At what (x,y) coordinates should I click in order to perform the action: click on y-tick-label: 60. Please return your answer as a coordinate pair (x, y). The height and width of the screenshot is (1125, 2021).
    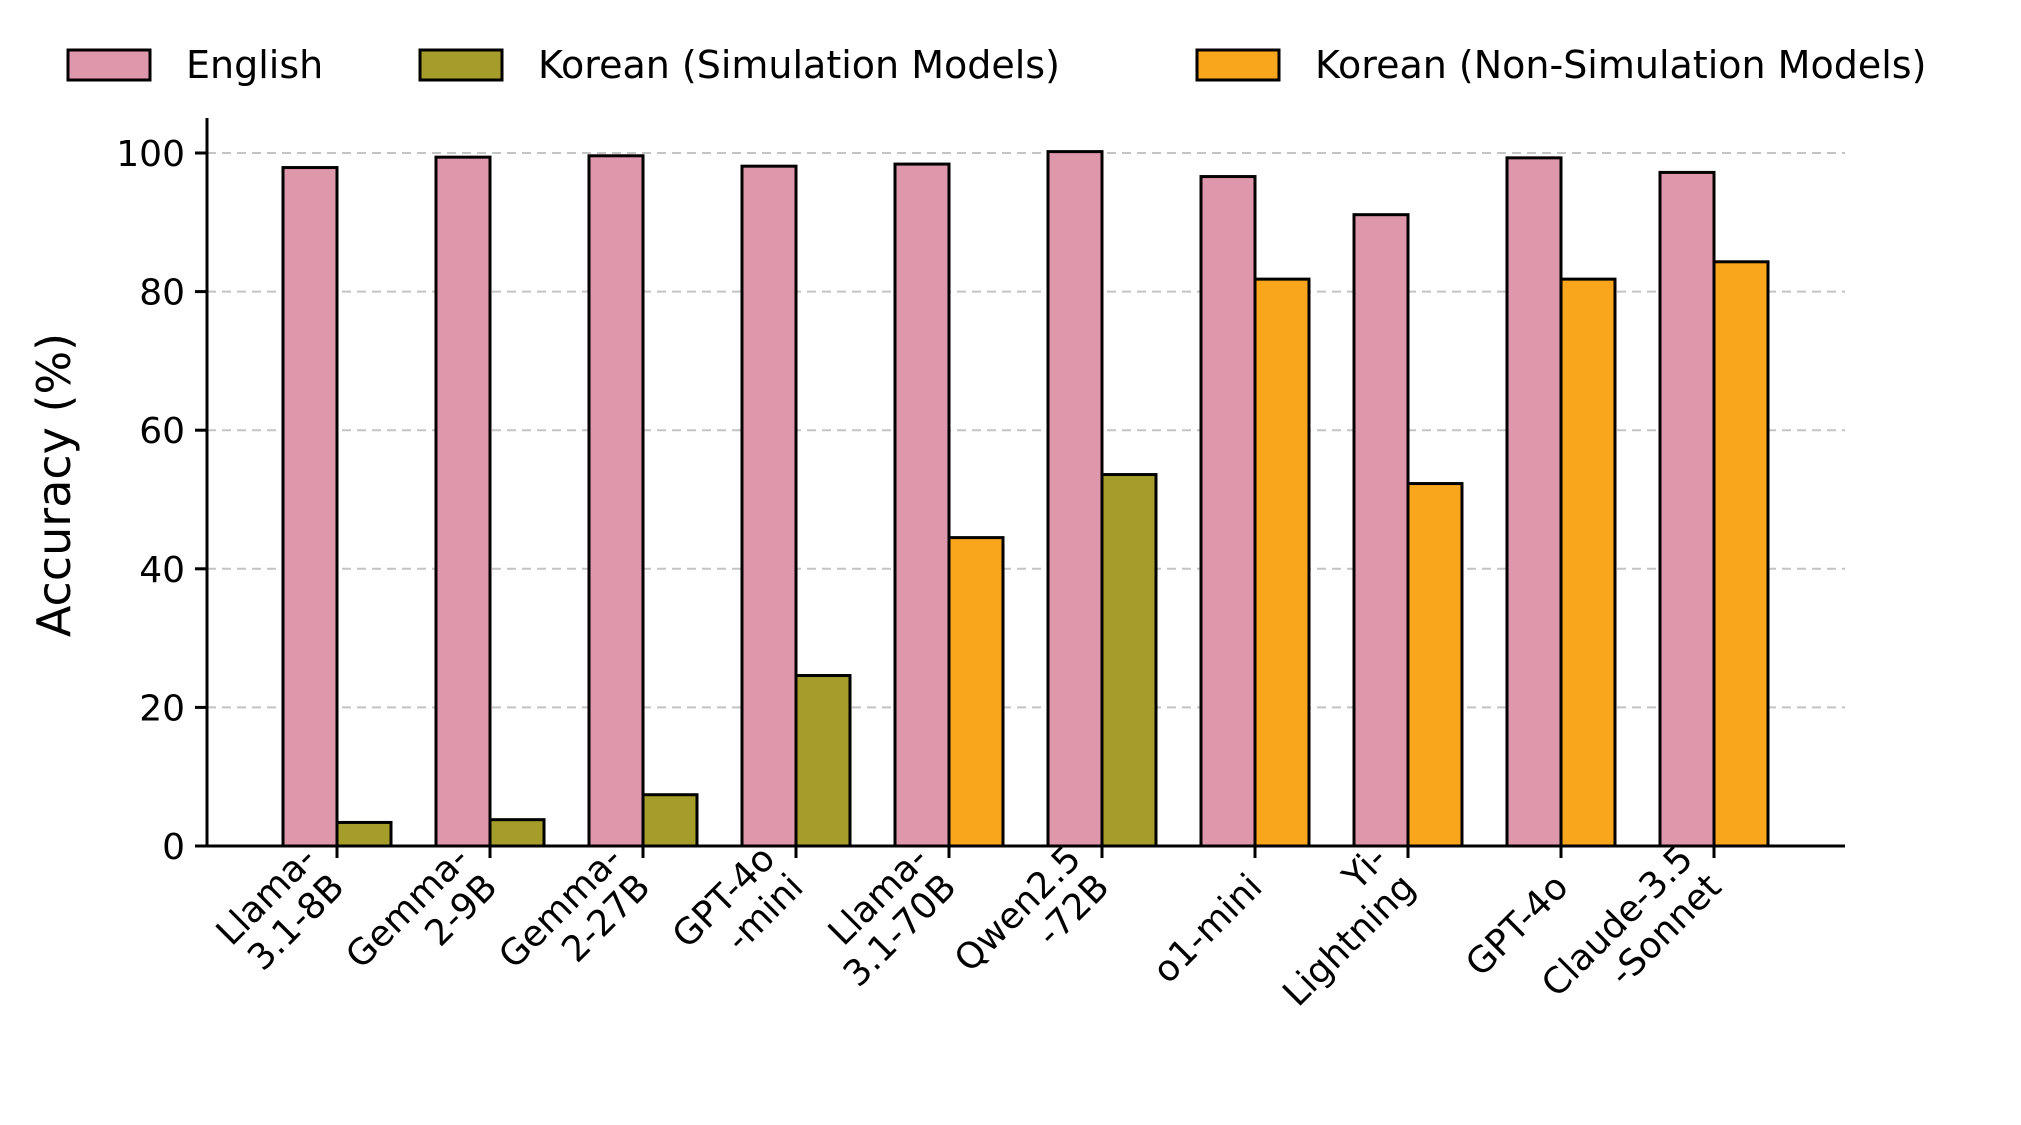
    Looking at the image, I should click on (162, 431).